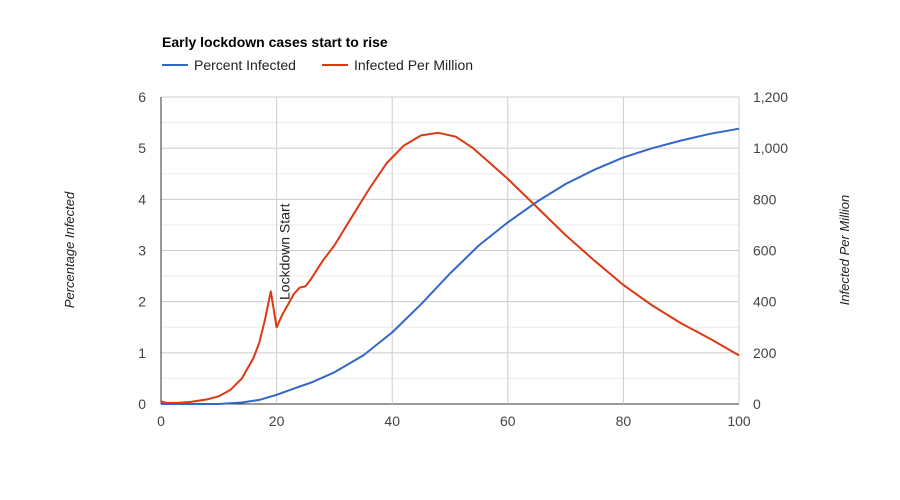  Describe the element at coordinates (454, 421) in the screenshot. I see `x-axis-ticks: 0 20 40 60 80 100` at that location.